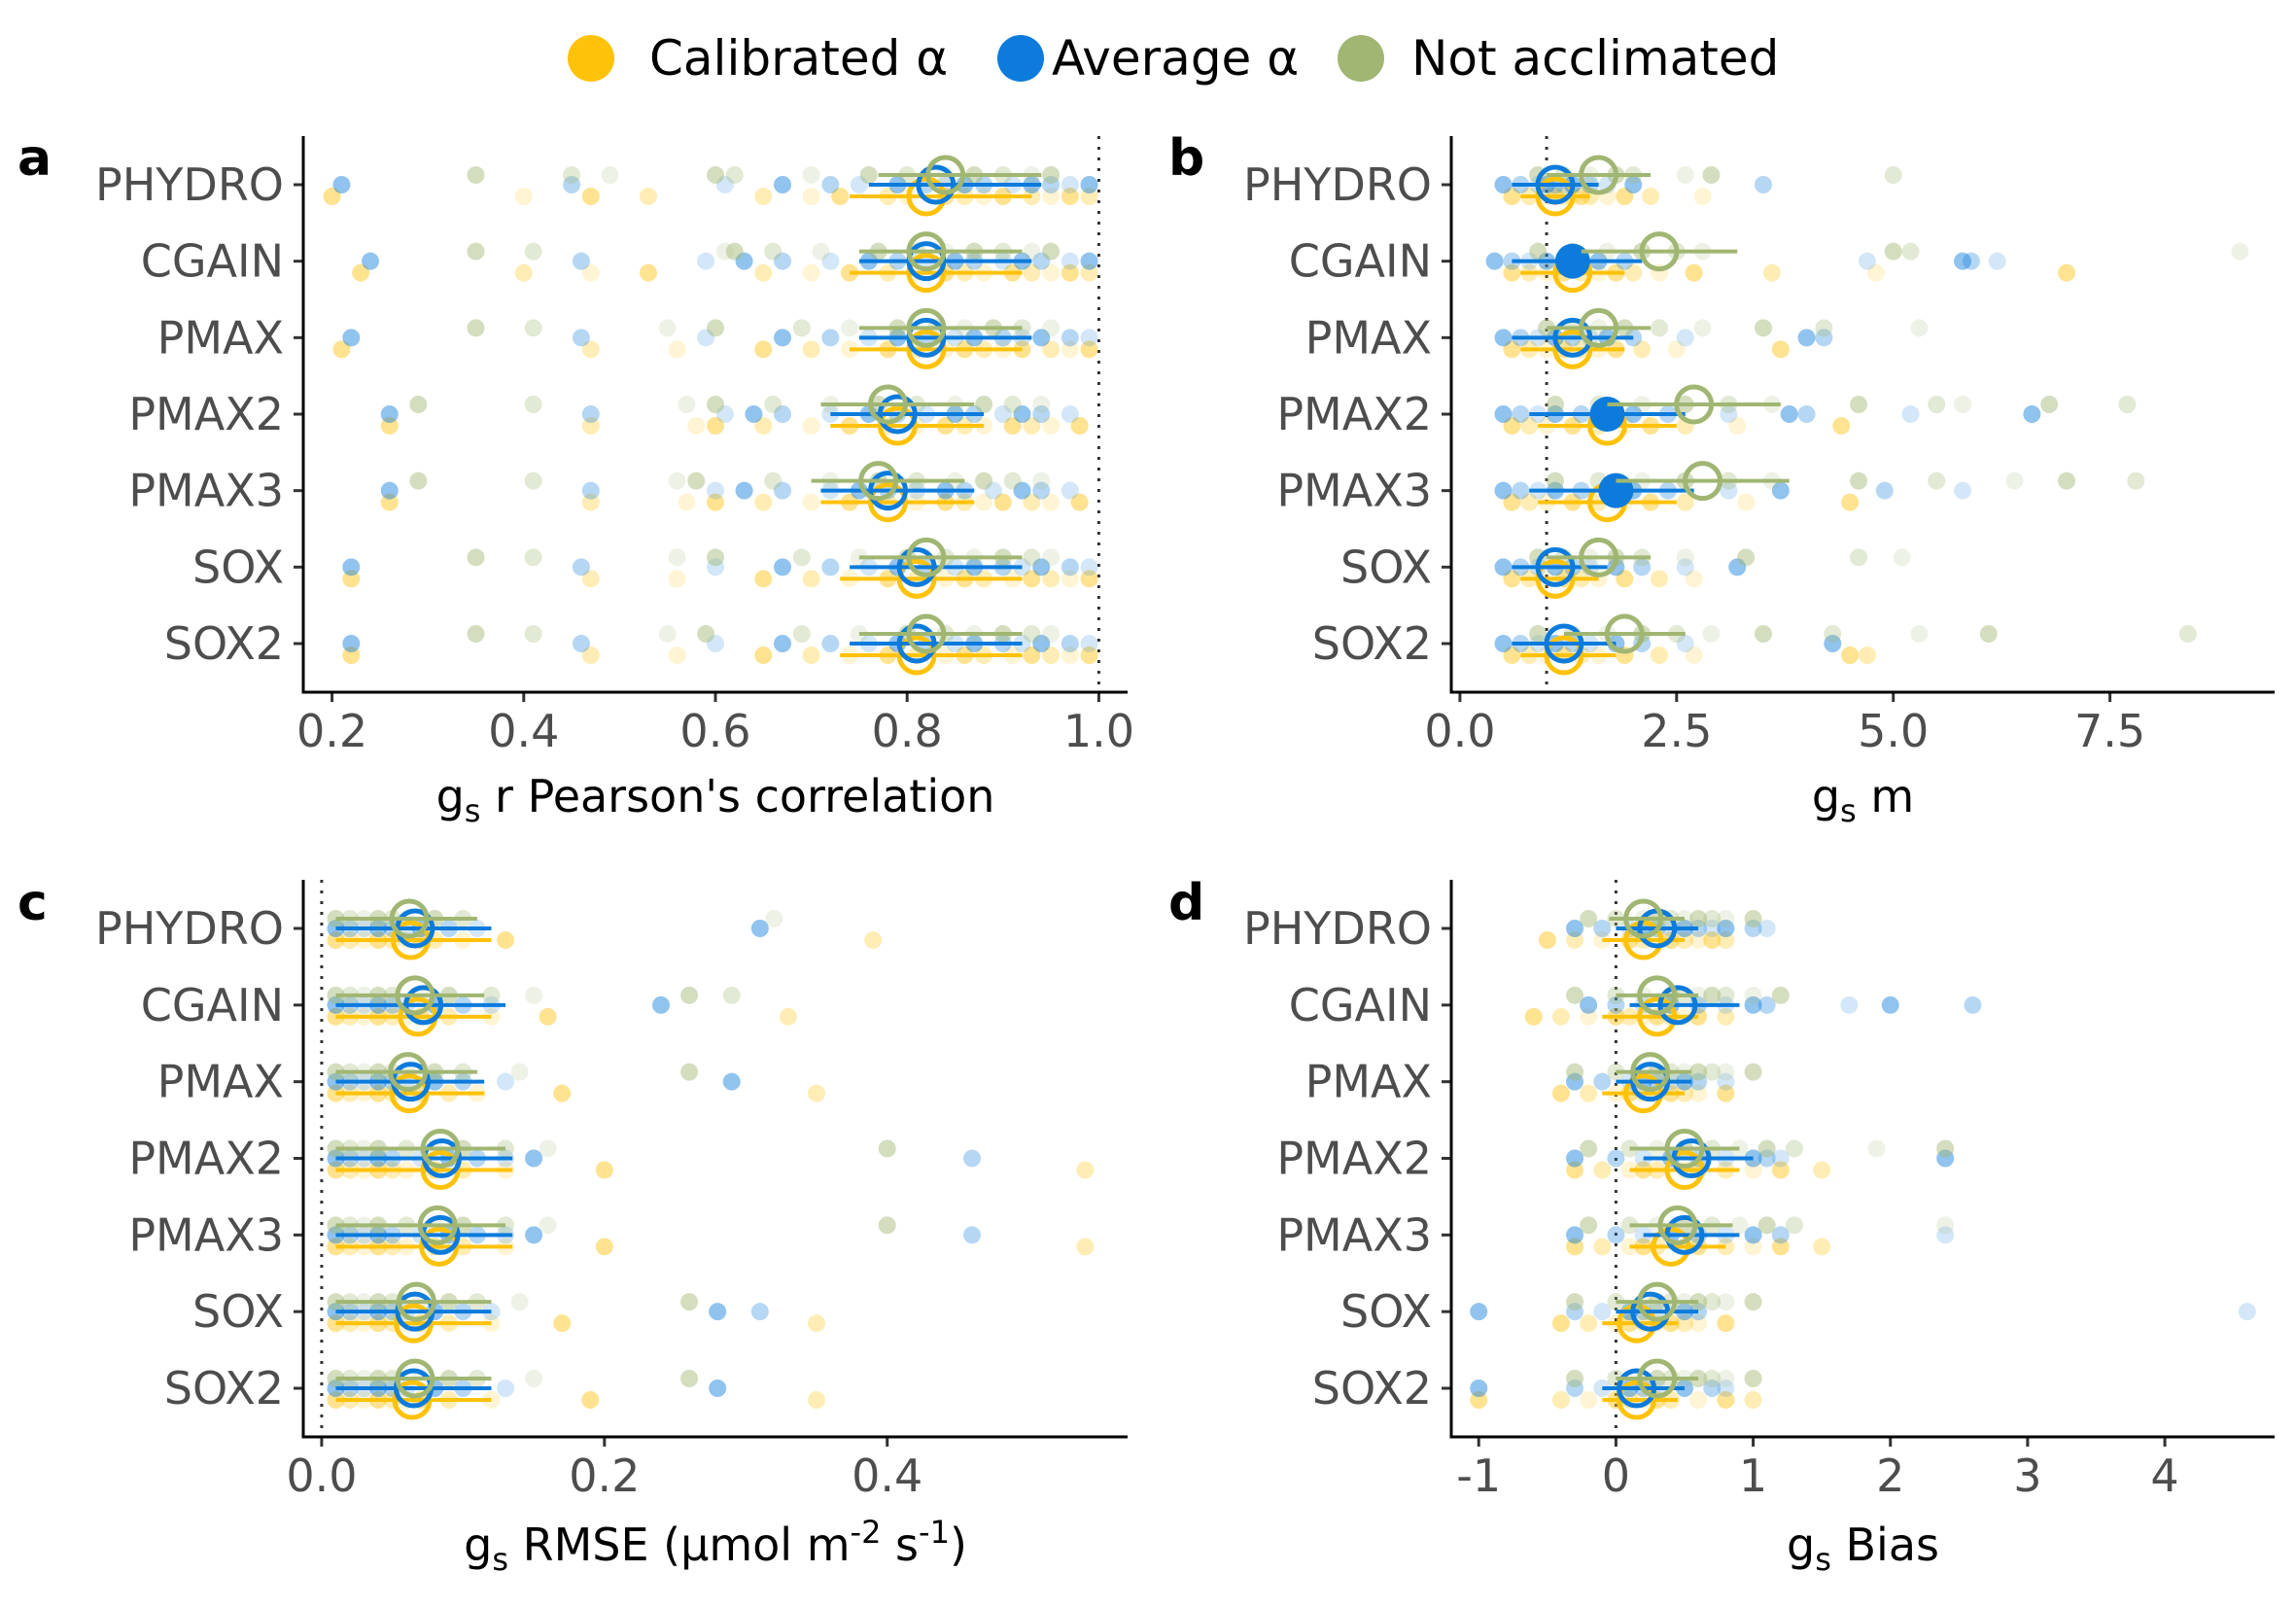  What do you see at coordinates (1354, 1159) in the screenshot?
I see `y-tick-label-pmax2: PMAX2` at bounding box center [1354, 1159].